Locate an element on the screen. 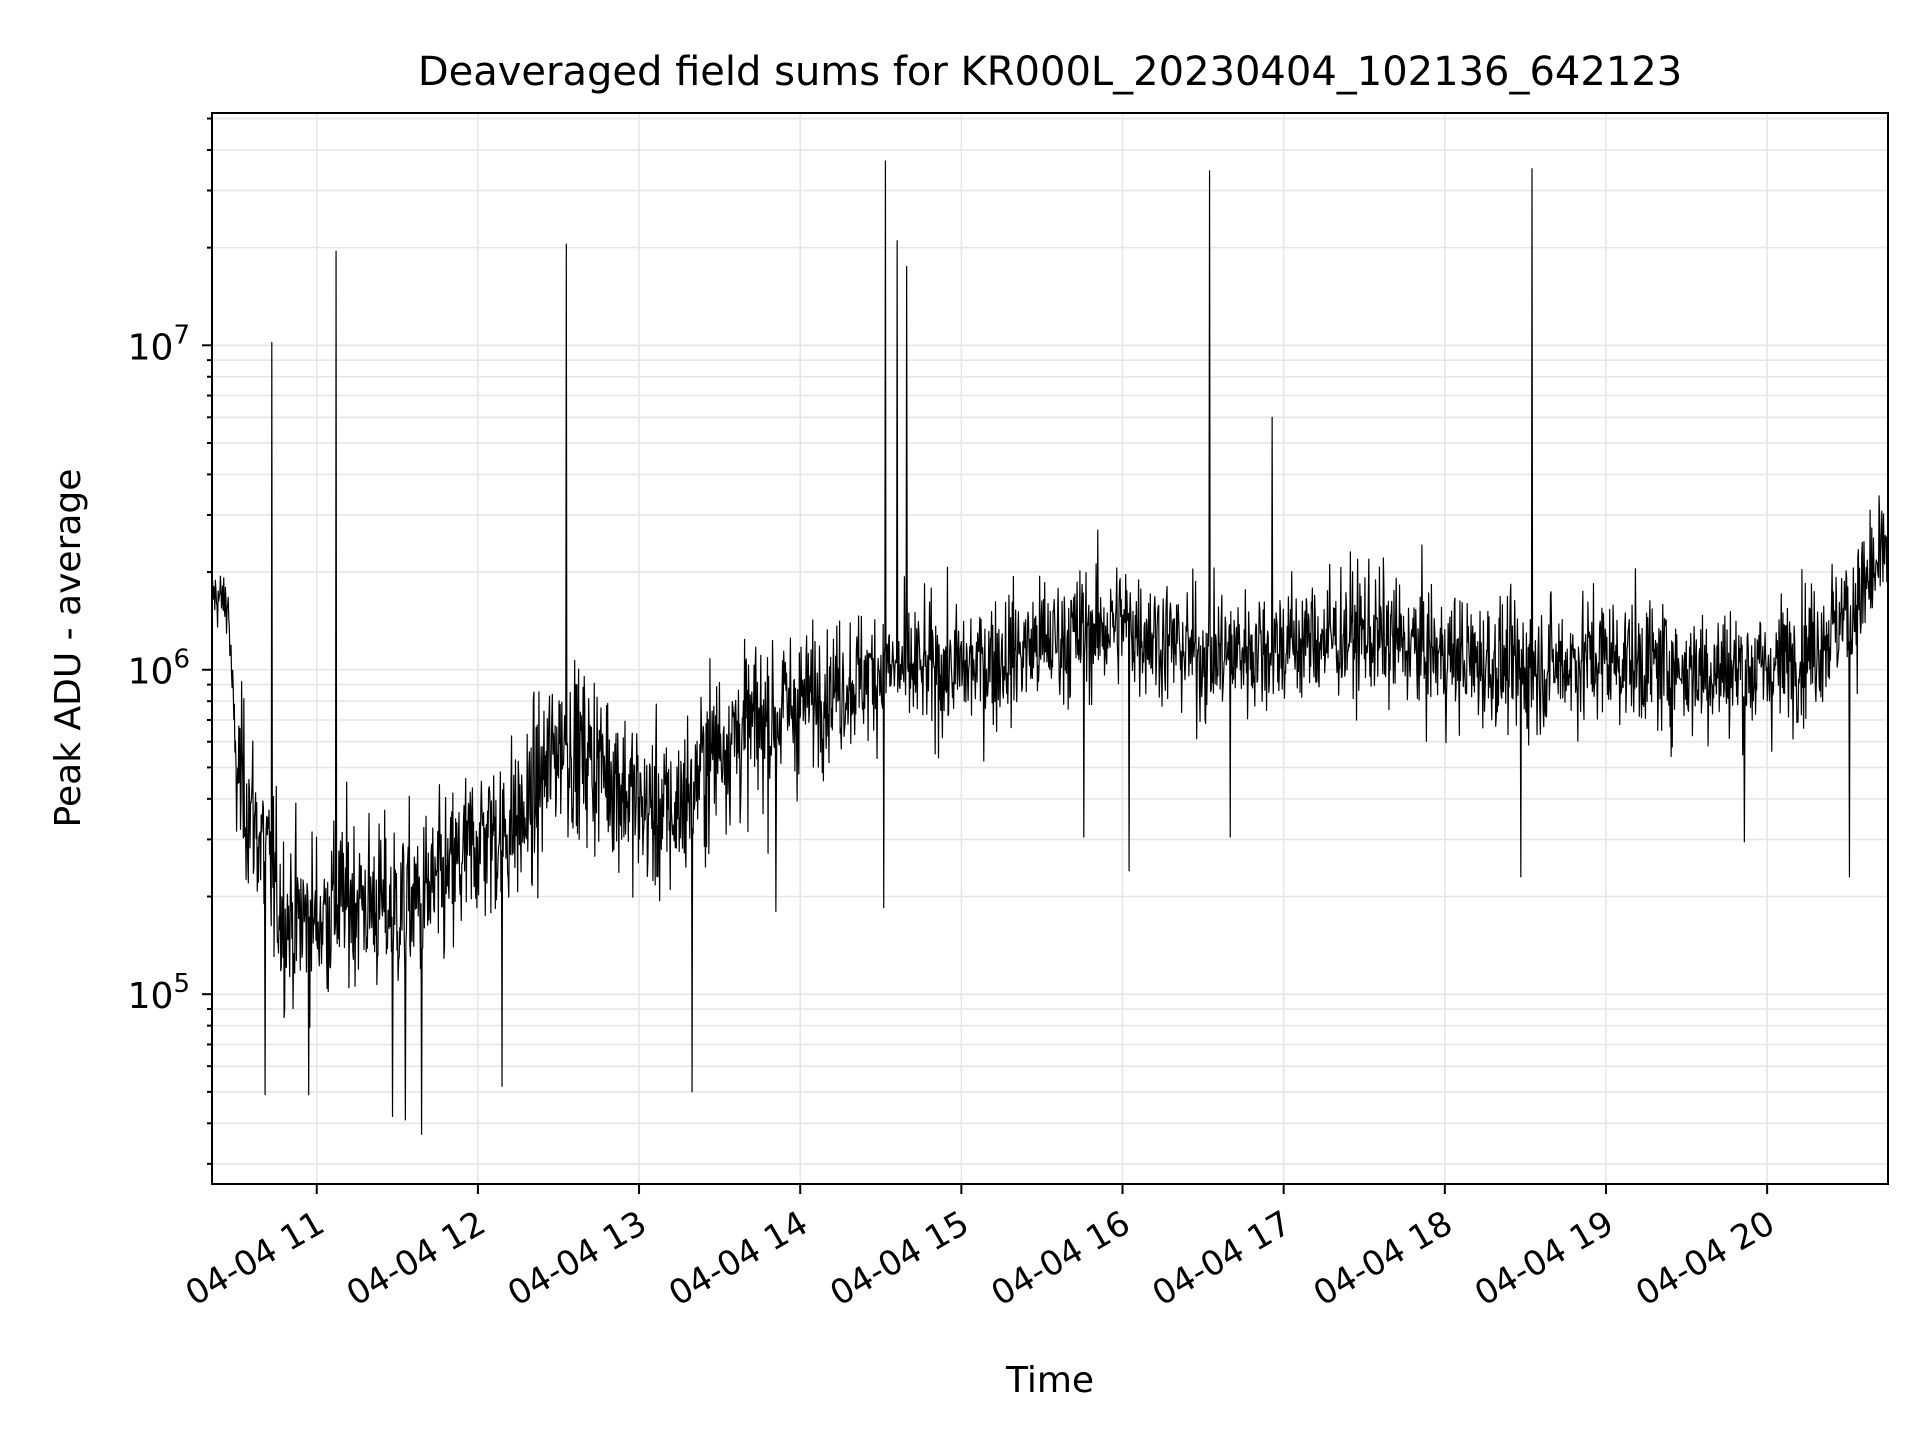 This screenshot has height=1440, width=1920. x-tick-label: 04-04 11 is located at coordinates (255, 1258).